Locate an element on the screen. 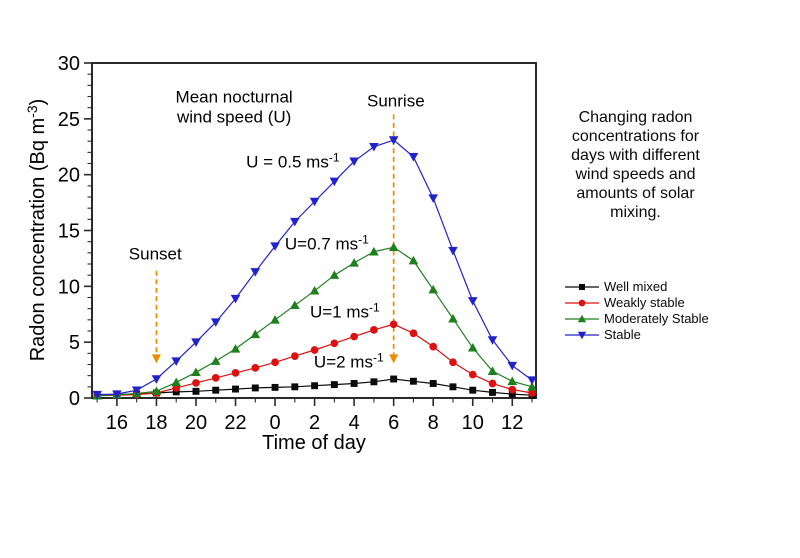 The width and height of the screenshot is (800, 558). sunset-arrow is located at coordinates (156, 317).